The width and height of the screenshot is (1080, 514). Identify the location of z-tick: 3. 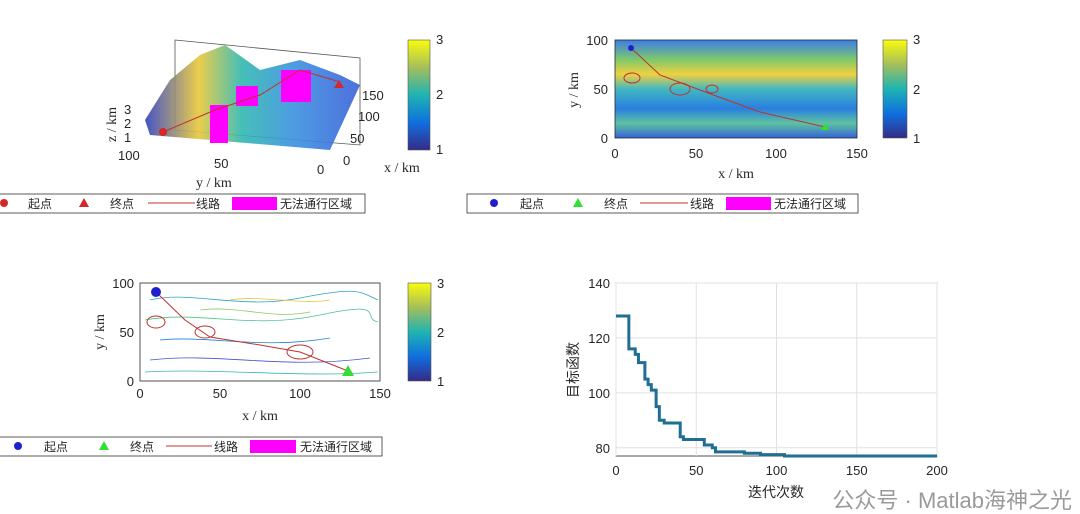
(127, 109).